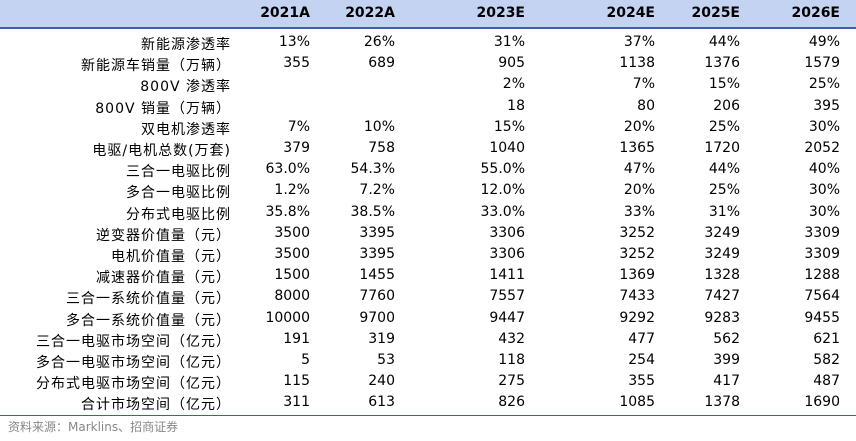  I want to click on table-cell: 275, so click(511, 381).